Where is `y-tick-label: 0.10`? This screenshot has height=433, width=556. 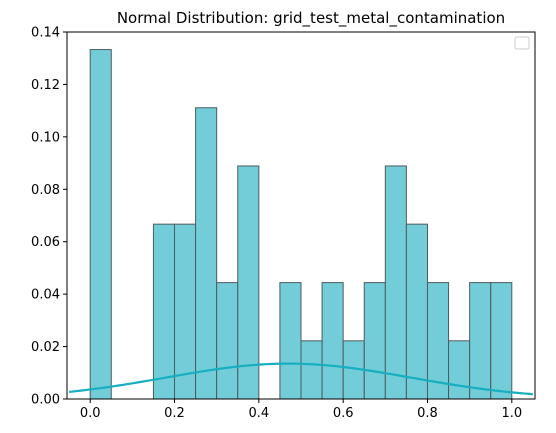
y-tick-label: 0.10 is located at coordinates (45, 137).